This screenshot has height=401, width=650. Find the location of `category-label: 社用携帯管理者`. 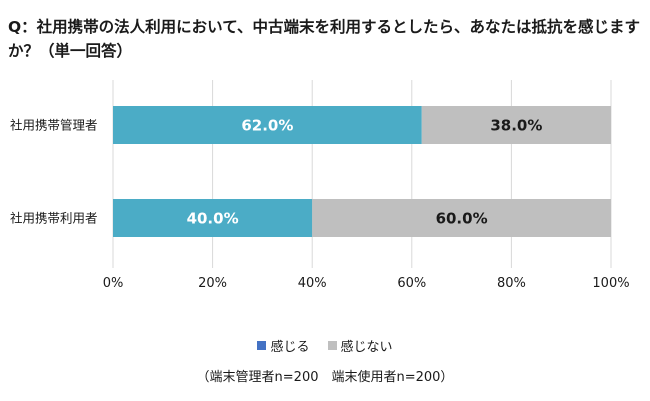

category-label: 社用携帯管理者 is located at coordinates (54, 125).